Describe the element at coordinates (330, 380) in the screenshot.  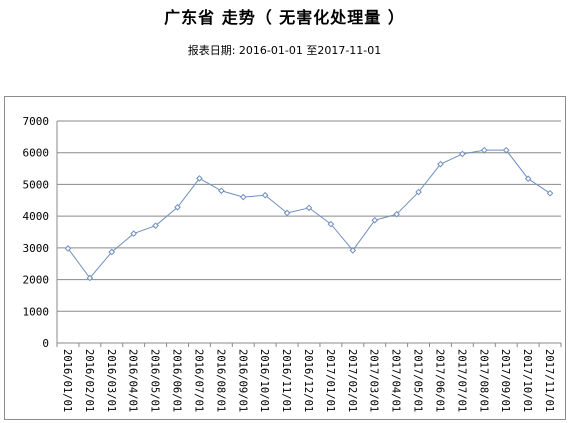
I see `x-tick-label: 2017/01/01` at that location.